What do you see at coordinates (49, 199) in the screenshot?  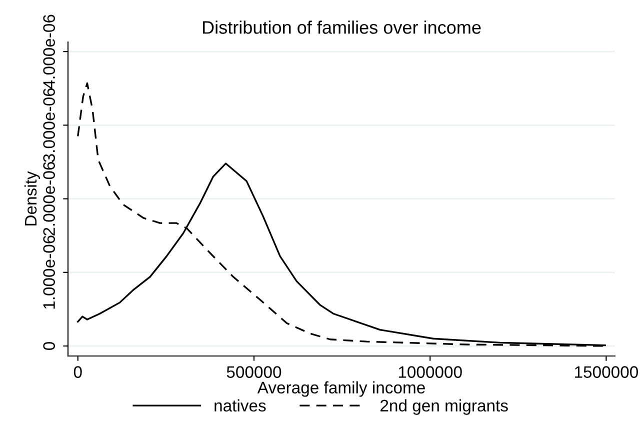 I see `y-tick-label: 2.000e-06` at bounding box center [49, 199].